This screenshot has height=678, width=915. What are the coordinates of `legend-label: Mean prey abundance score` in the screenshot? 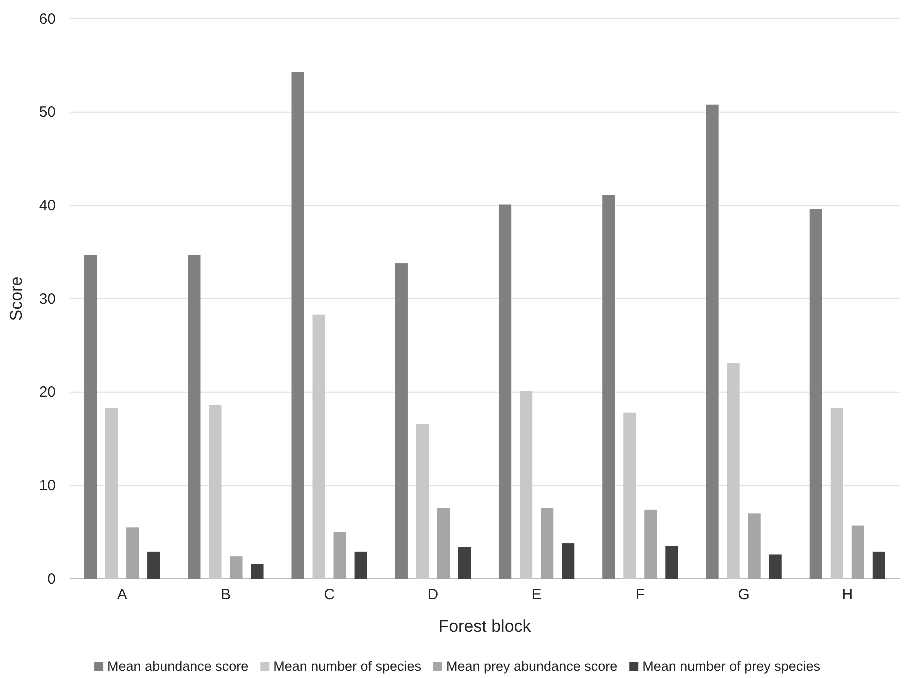 It's located at (532, 666).